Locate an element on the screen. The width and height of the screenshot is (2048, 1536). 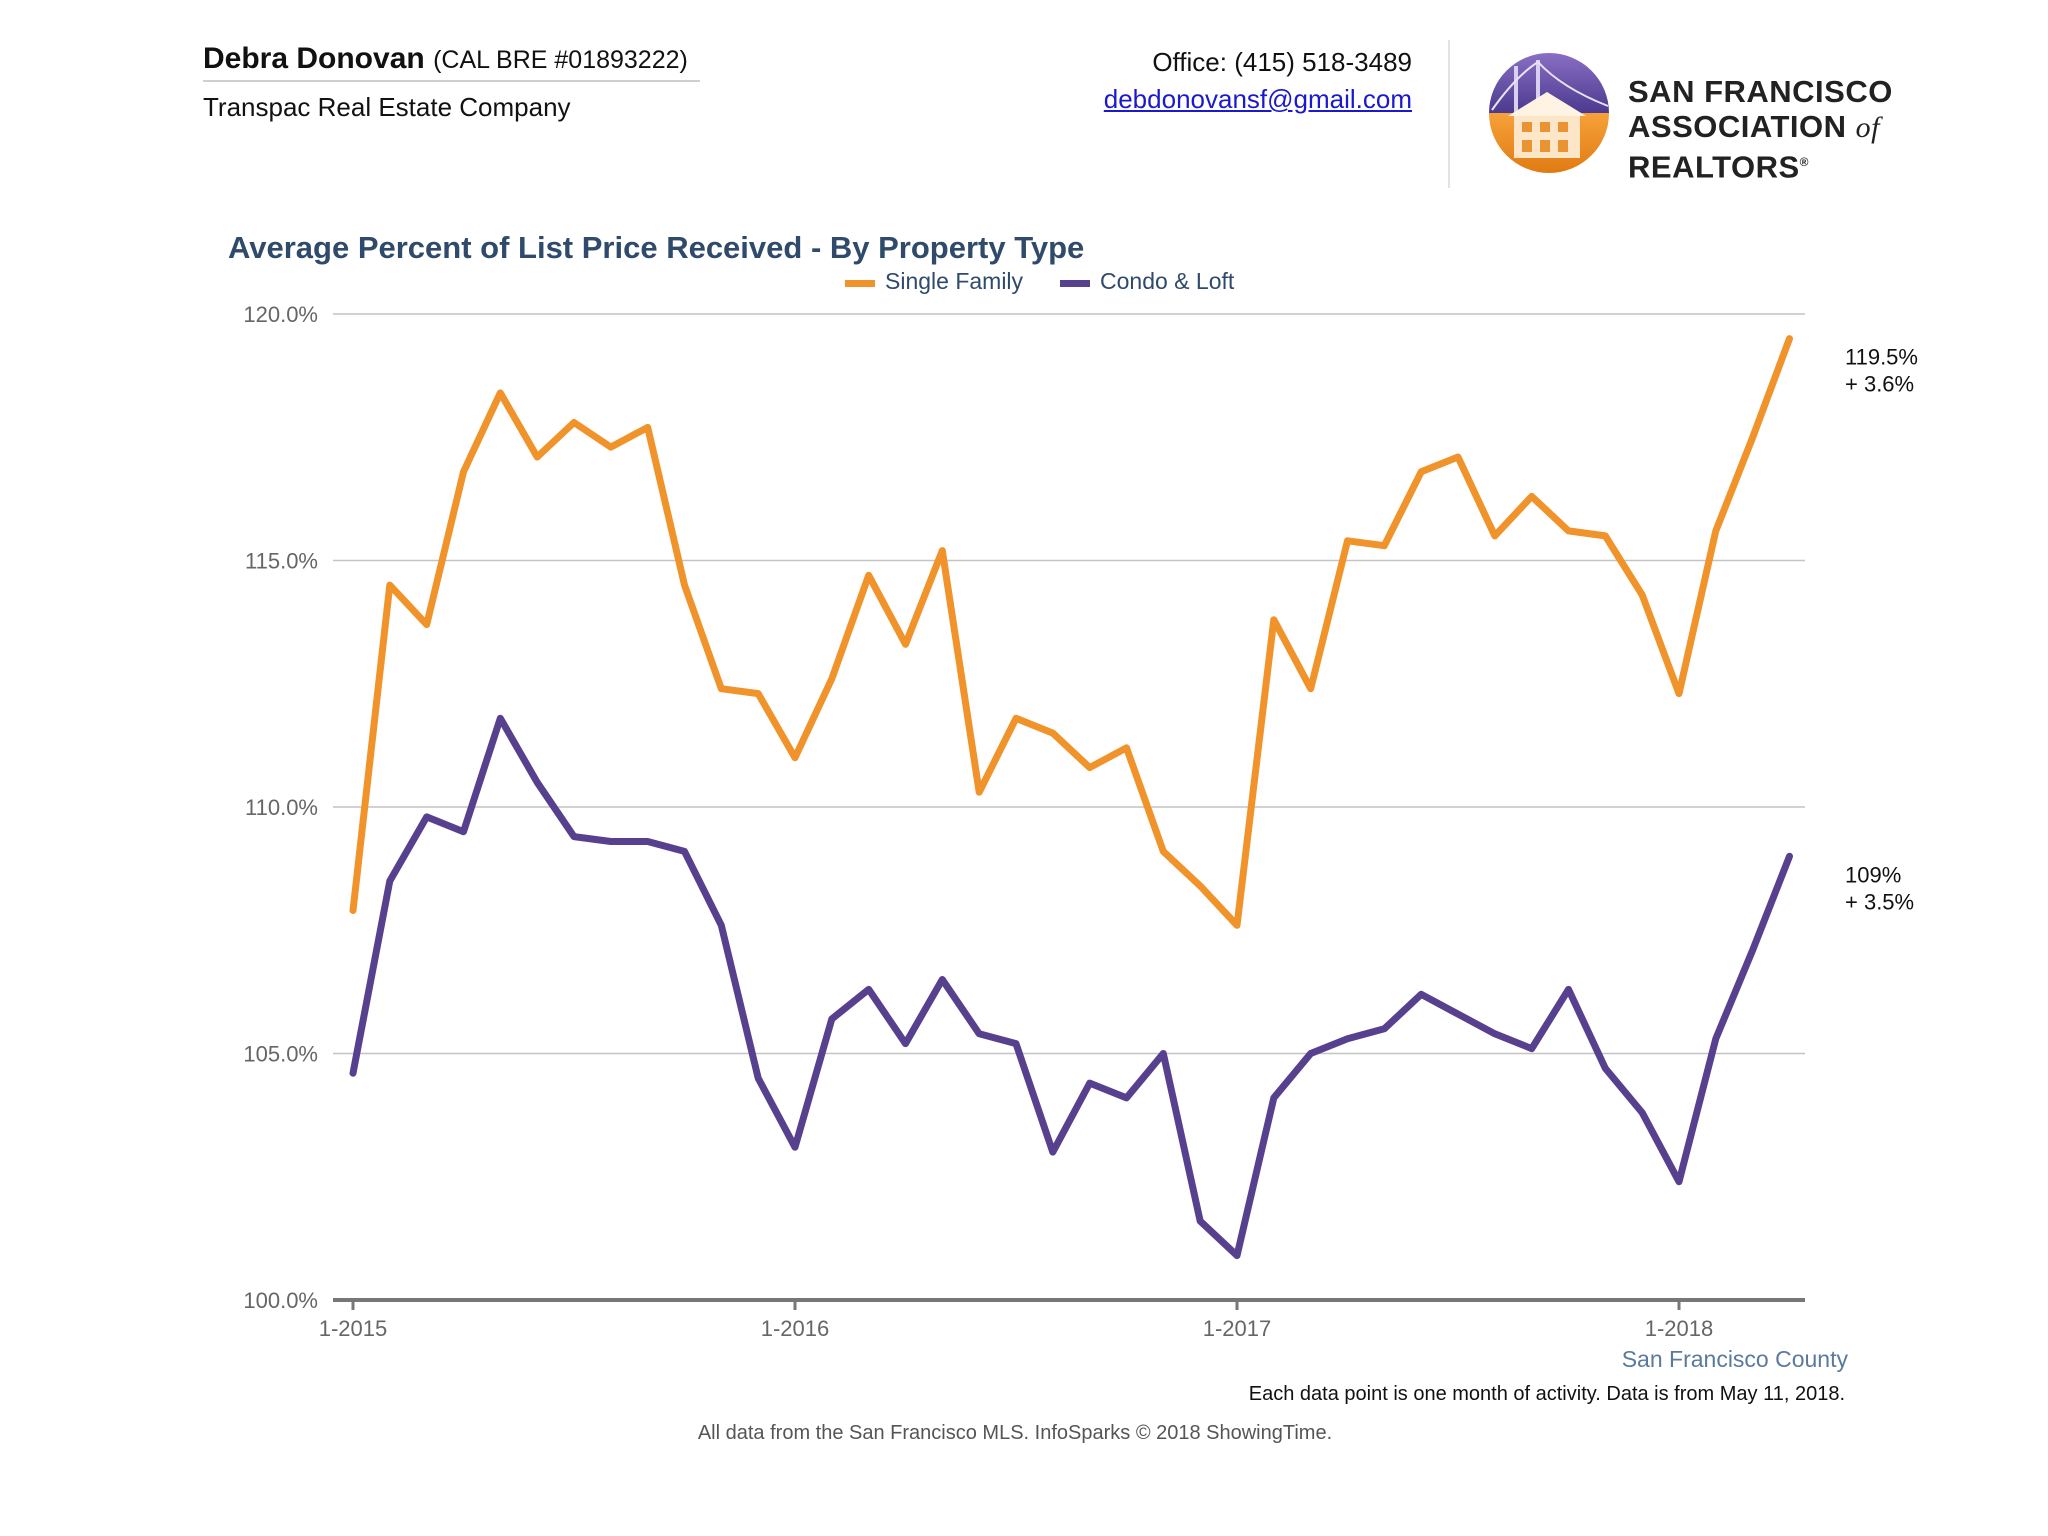
logo-line1: SAN FRANCISCO is located at coordinates (1760, 91).